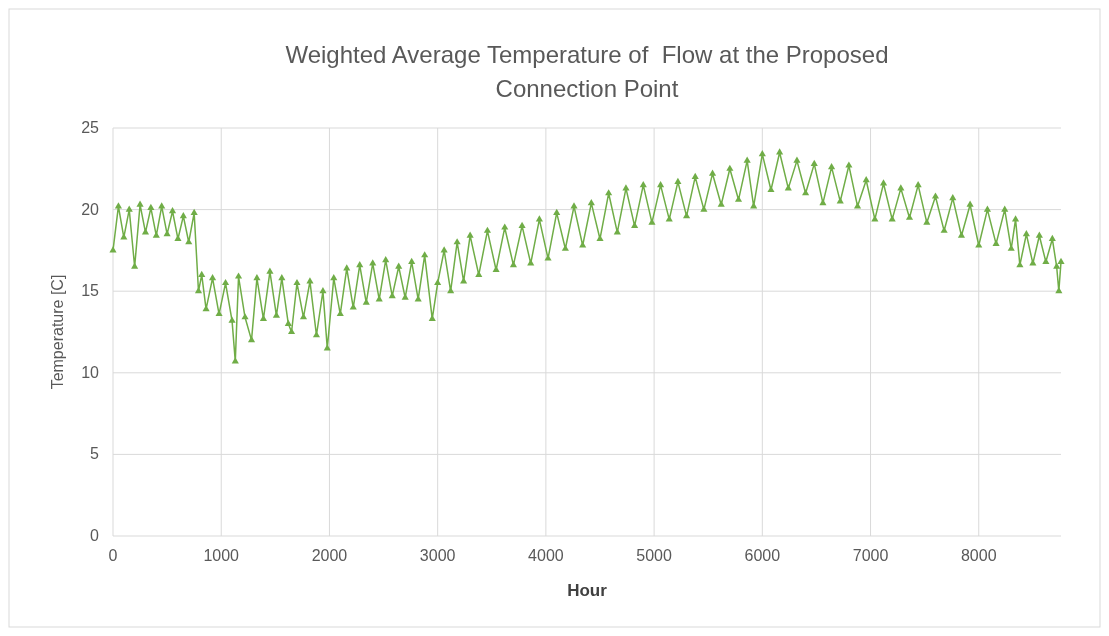  I want to click on x-tick-label: 8000, so click(978, 555).